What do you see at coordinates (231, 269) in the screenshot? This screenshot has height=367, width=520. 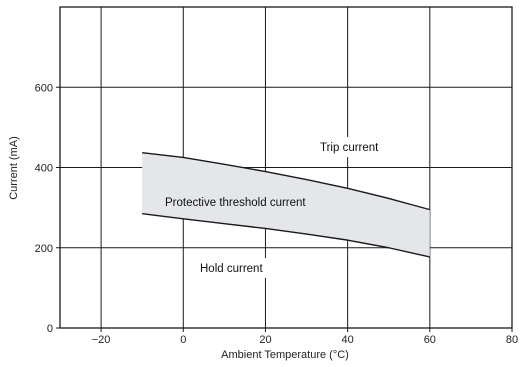 I see `hold-current-label: Hold current` at bounding box center [231, 269].